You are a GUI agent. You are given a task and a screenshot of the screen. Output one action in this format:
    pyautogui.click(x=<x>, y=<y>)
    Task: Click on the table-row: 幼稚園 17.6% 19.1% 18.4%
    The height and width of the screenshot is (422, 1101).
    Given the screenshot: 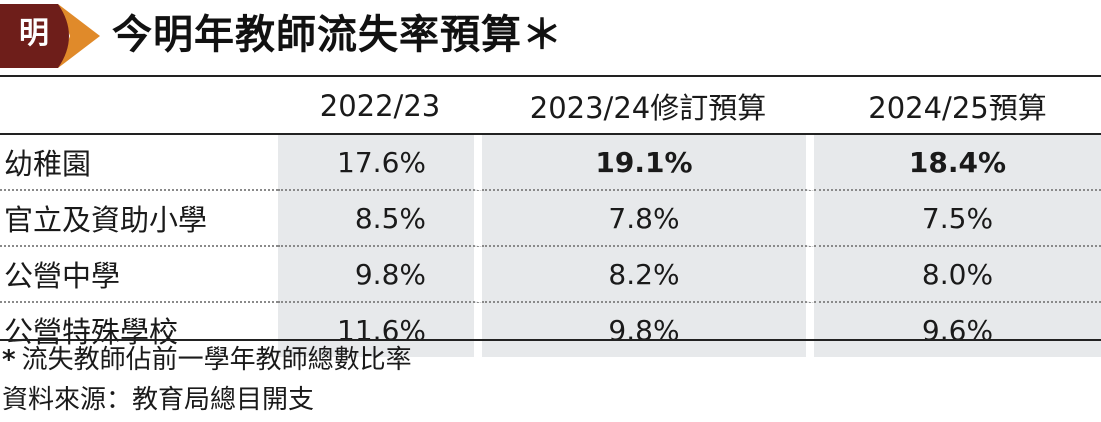 What is the action you would take?
    pyautogui.click(x=550, y=163)
    